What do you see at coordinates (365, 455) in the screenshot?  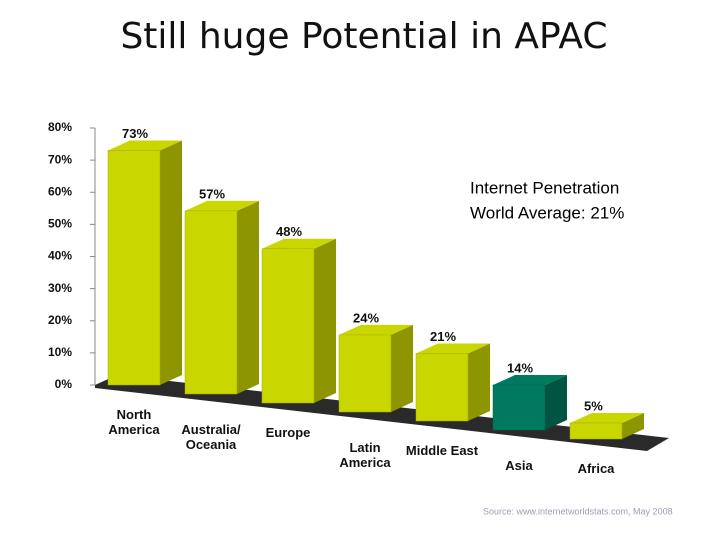 I see `x-tick-label: Latin America` at bounding box center [365, 455].